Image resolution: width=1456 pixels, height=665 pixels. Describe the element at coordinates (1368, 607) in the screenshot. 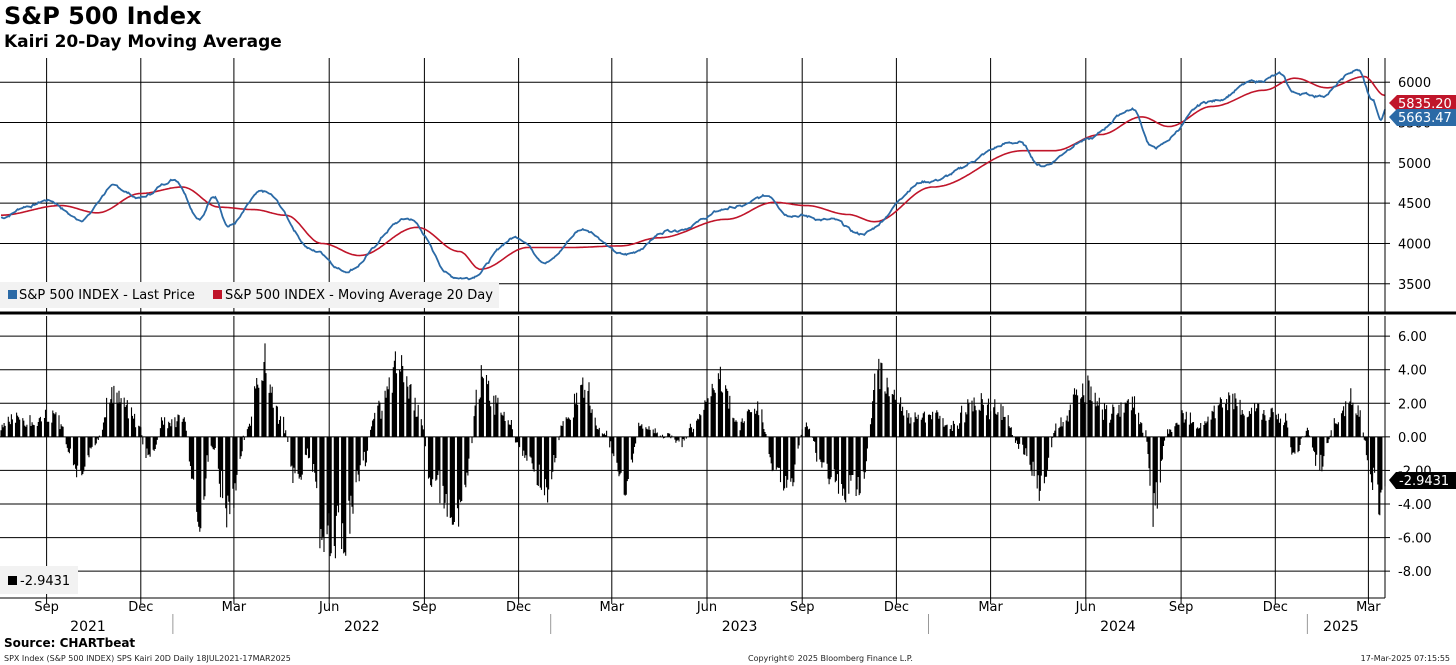

I see `x-tick-month-14: Mar` at that location.